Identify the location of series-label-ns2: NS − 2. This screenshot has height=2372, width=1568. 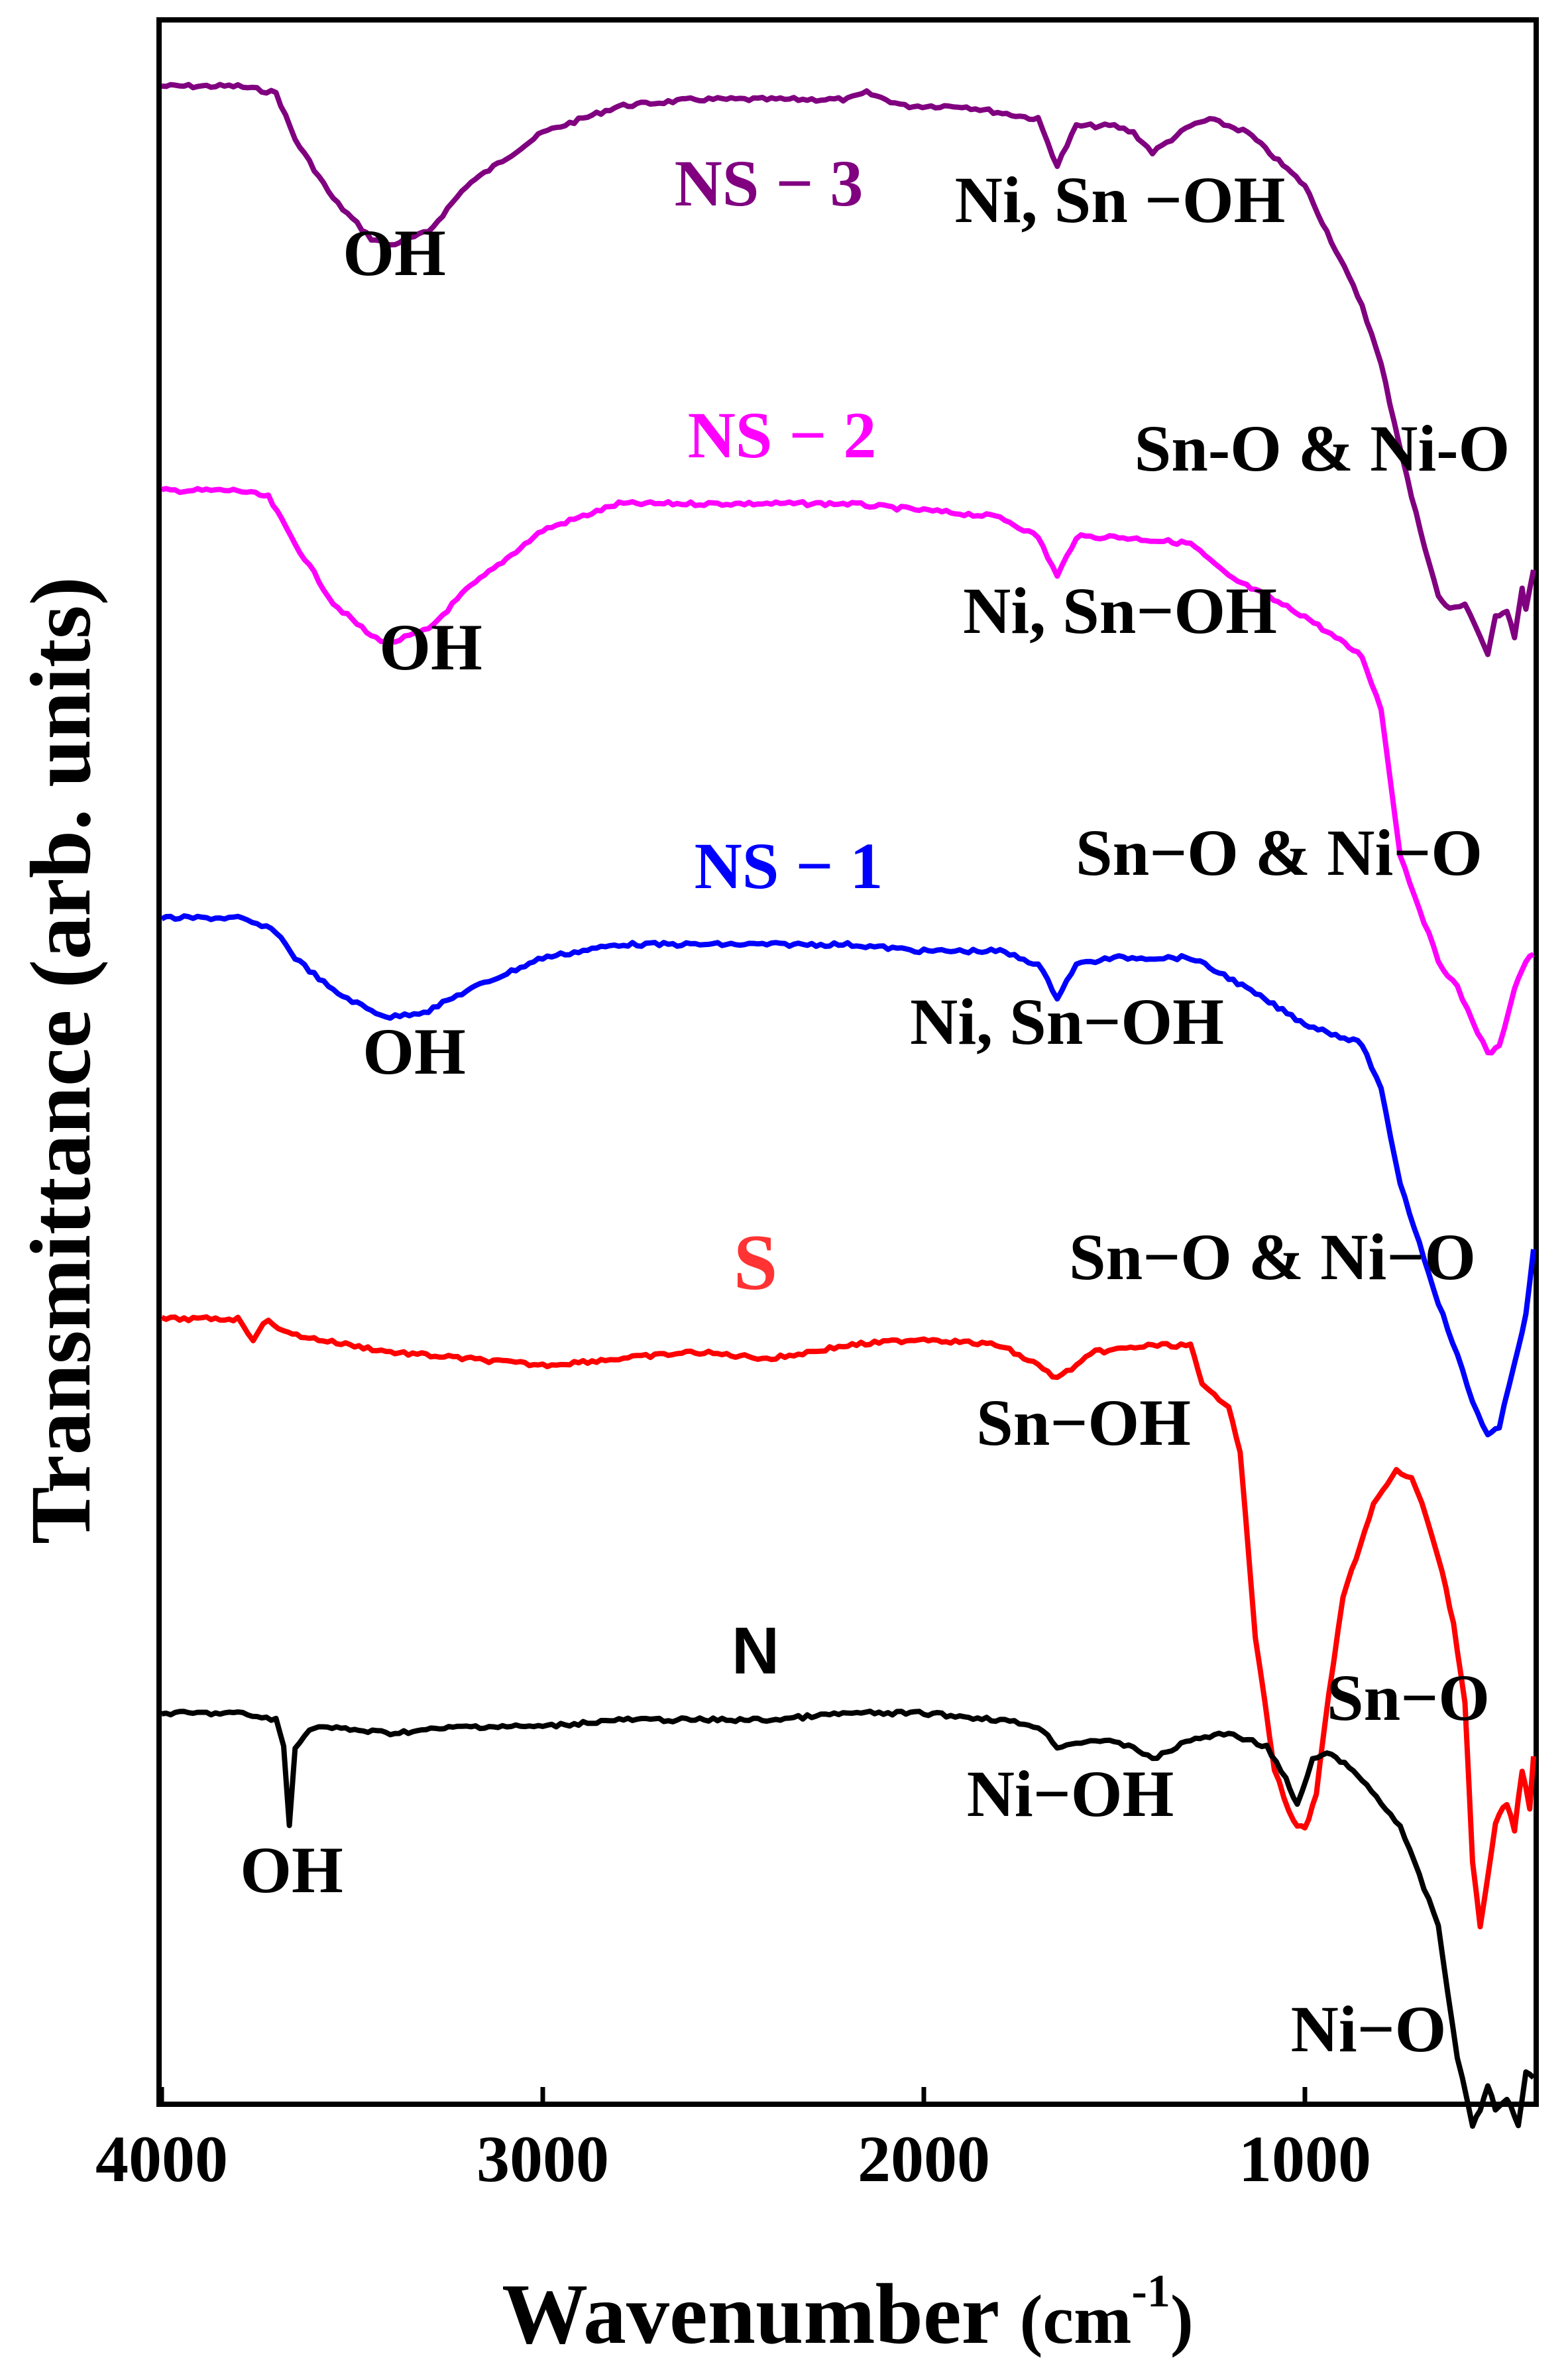
(782, 435).